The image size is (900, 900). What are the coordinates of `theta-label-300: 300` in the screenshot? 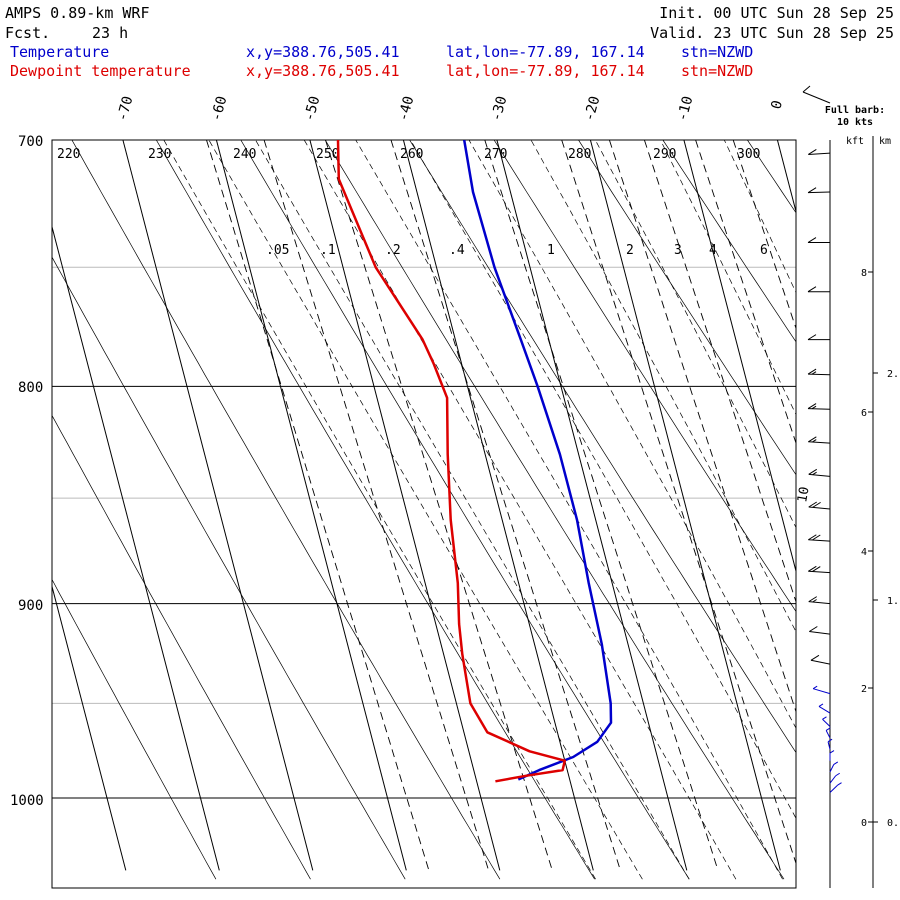 It's located at (748, 154).